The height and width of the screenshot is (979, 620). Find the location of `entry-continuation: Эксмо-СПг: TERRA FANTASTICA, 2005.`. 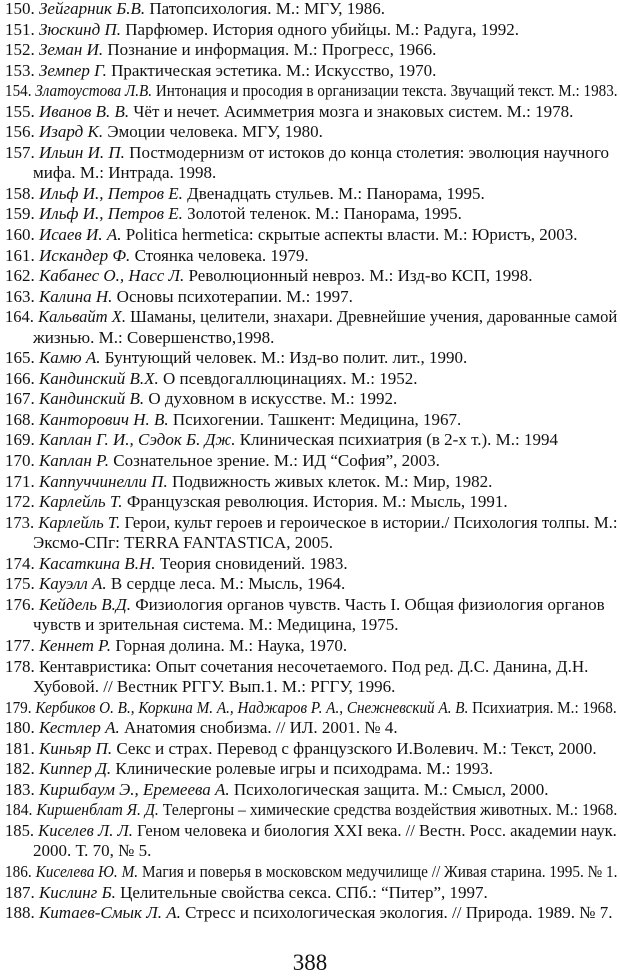

entry-continuation: Эксмо-СПг: TERRA FANTASTICA, 2005. is located at coordinates (183, 543).